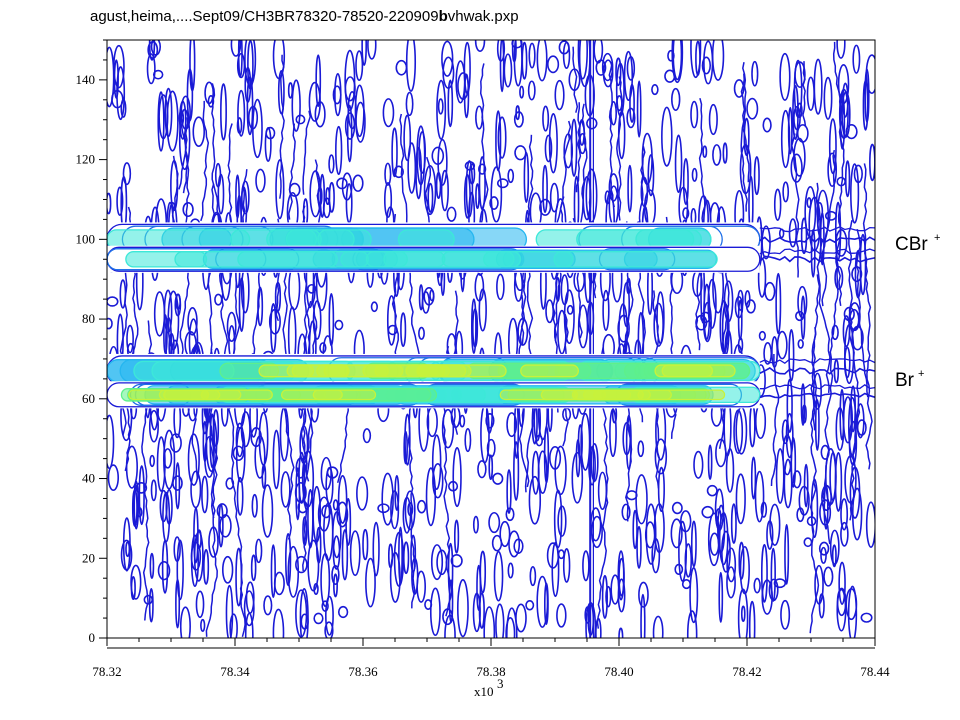 This screenshot has height=720, width=960. I want to click on x-tick-label: 78.36, so click(363, 671).